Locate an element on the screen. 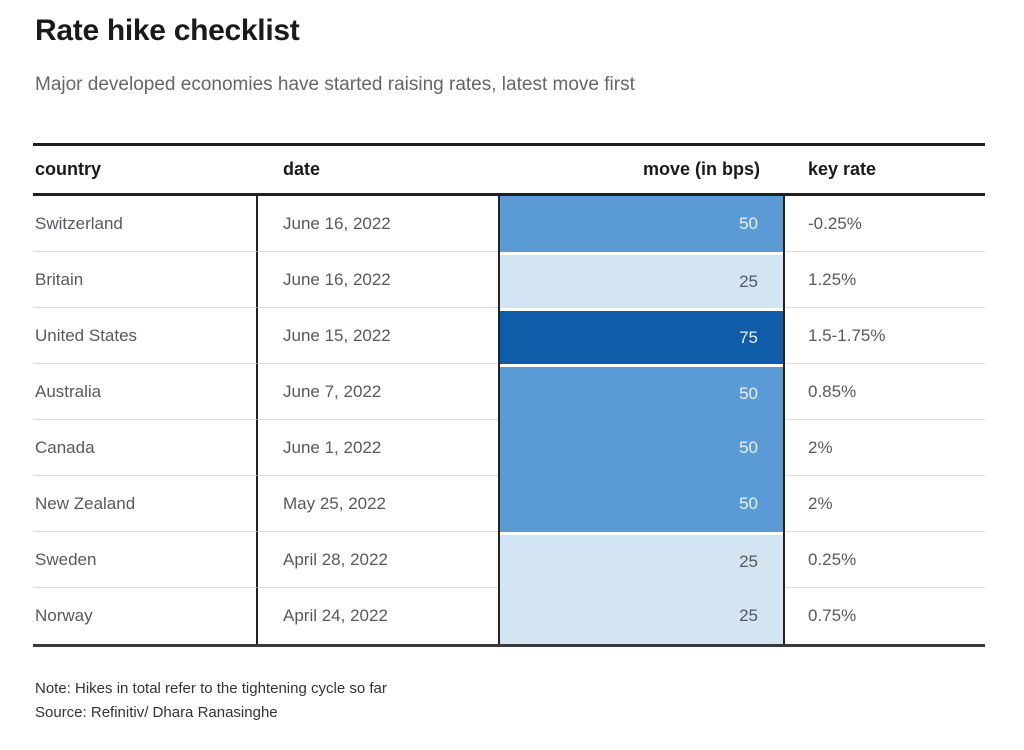  column-header-move: move (in bps) is located at coordinates (701, 169).